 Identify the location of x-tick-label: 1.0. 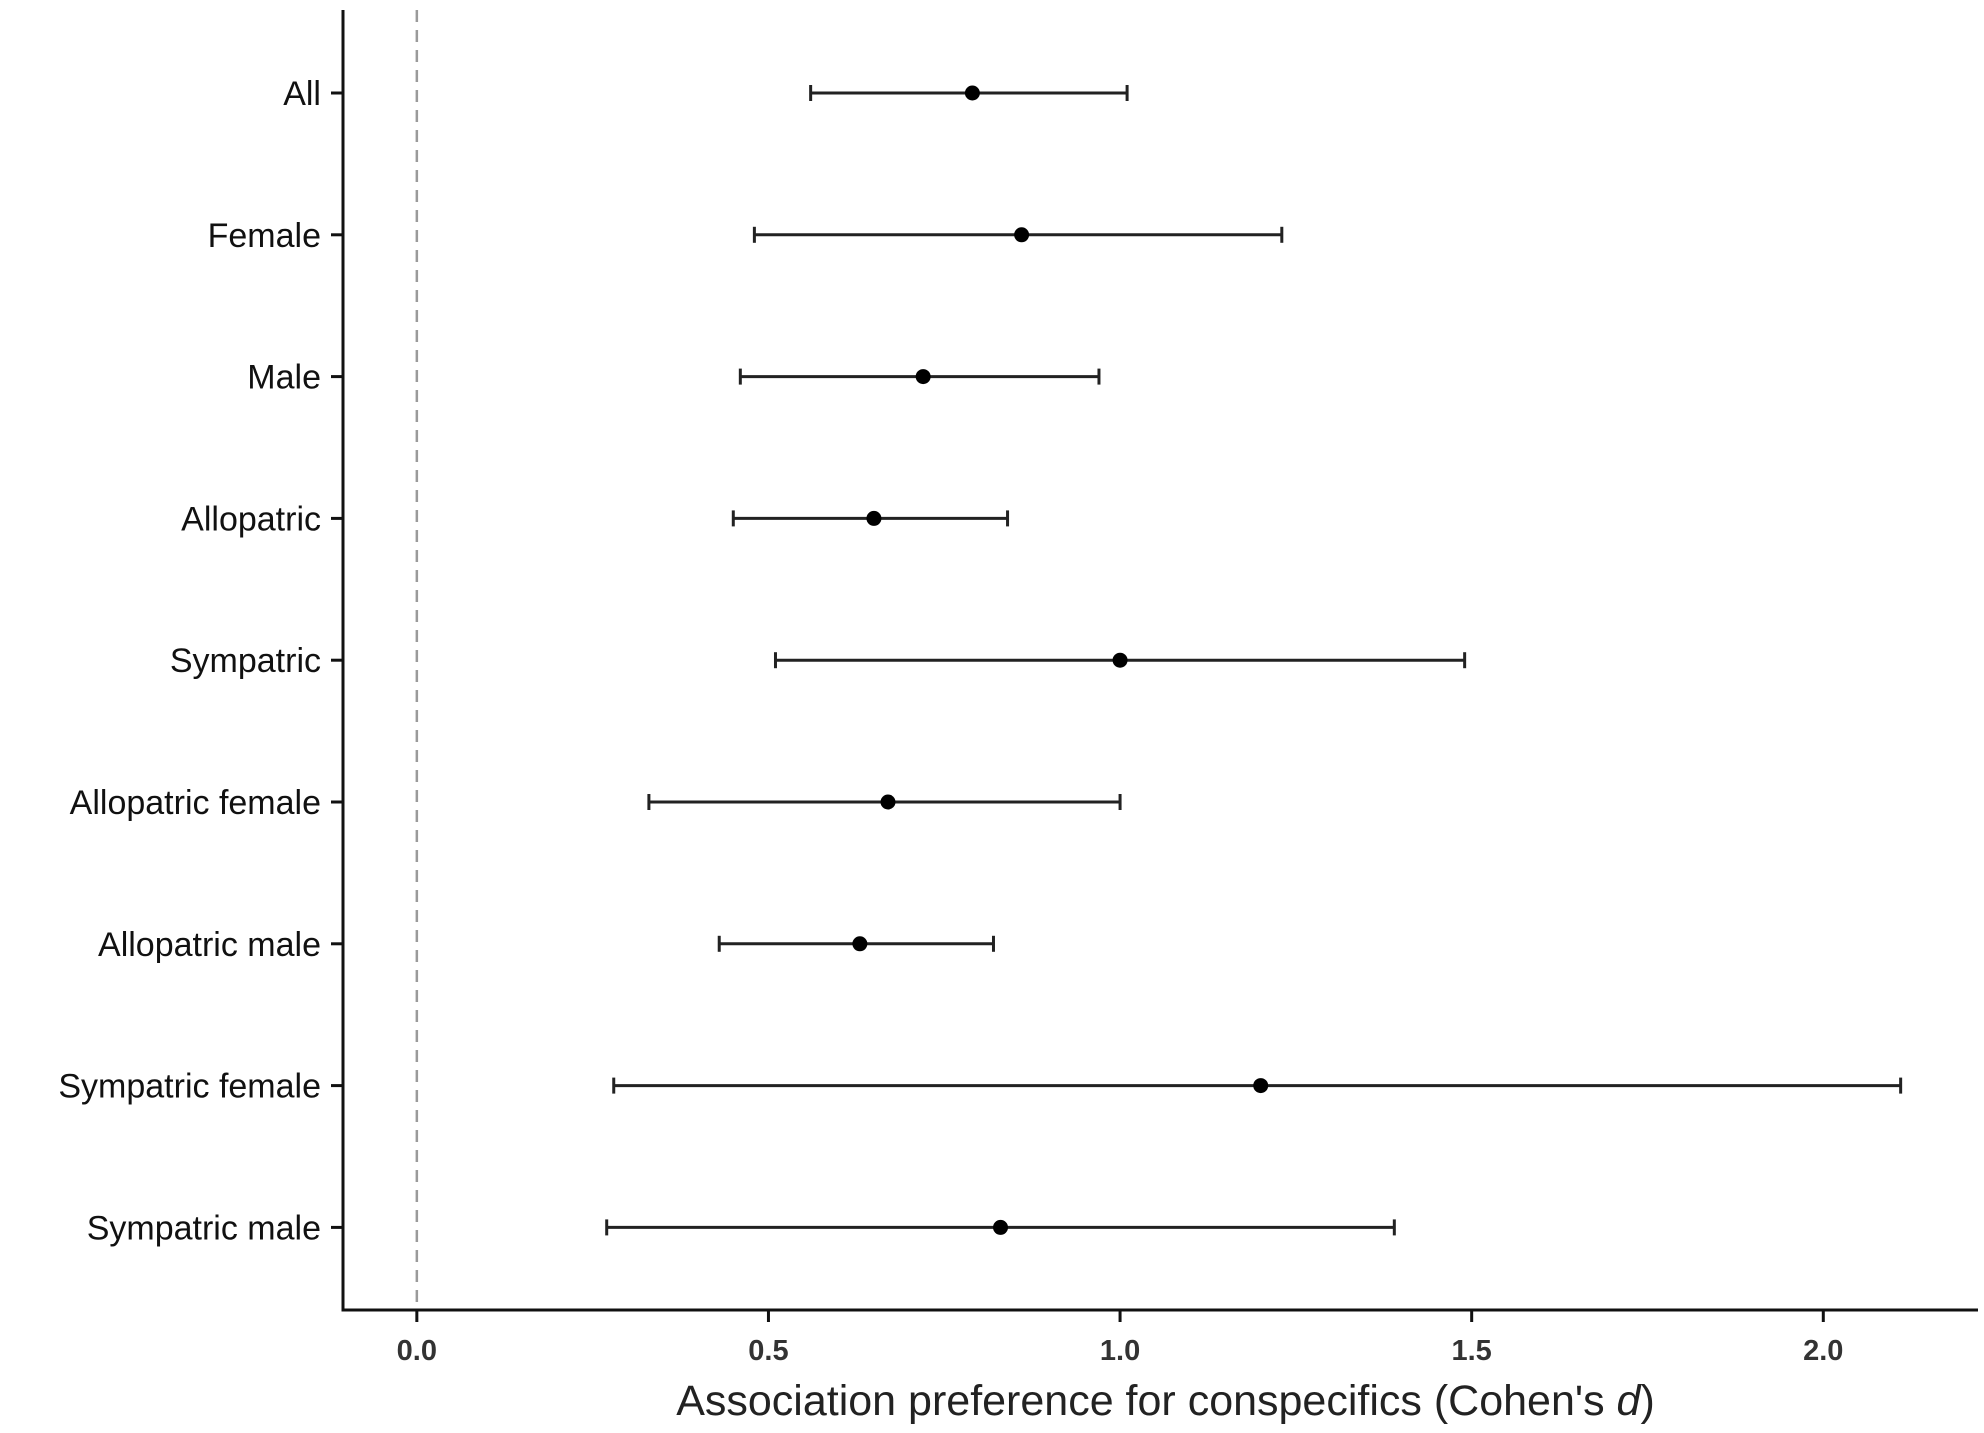
(1120, 1351).